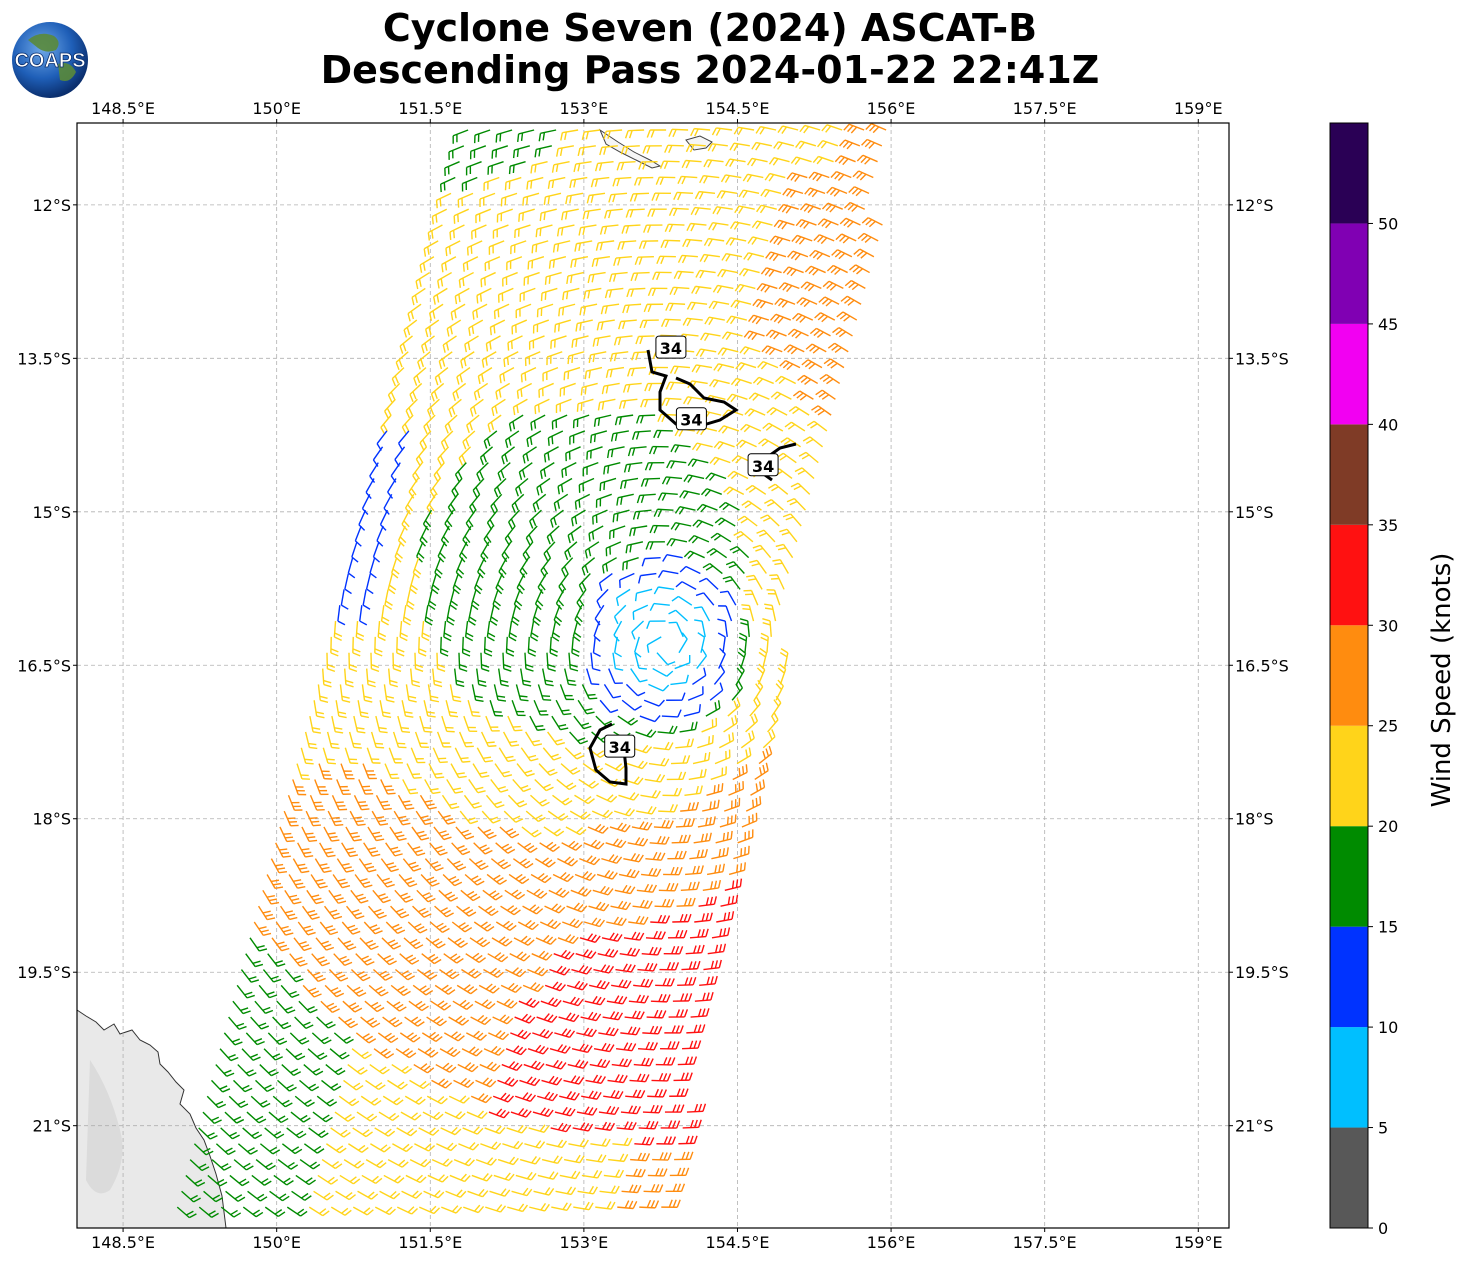 This screenshot has width=1468, height=1264. I want to click on lat-tick-label-right: 15°S, so click(1254, 512).